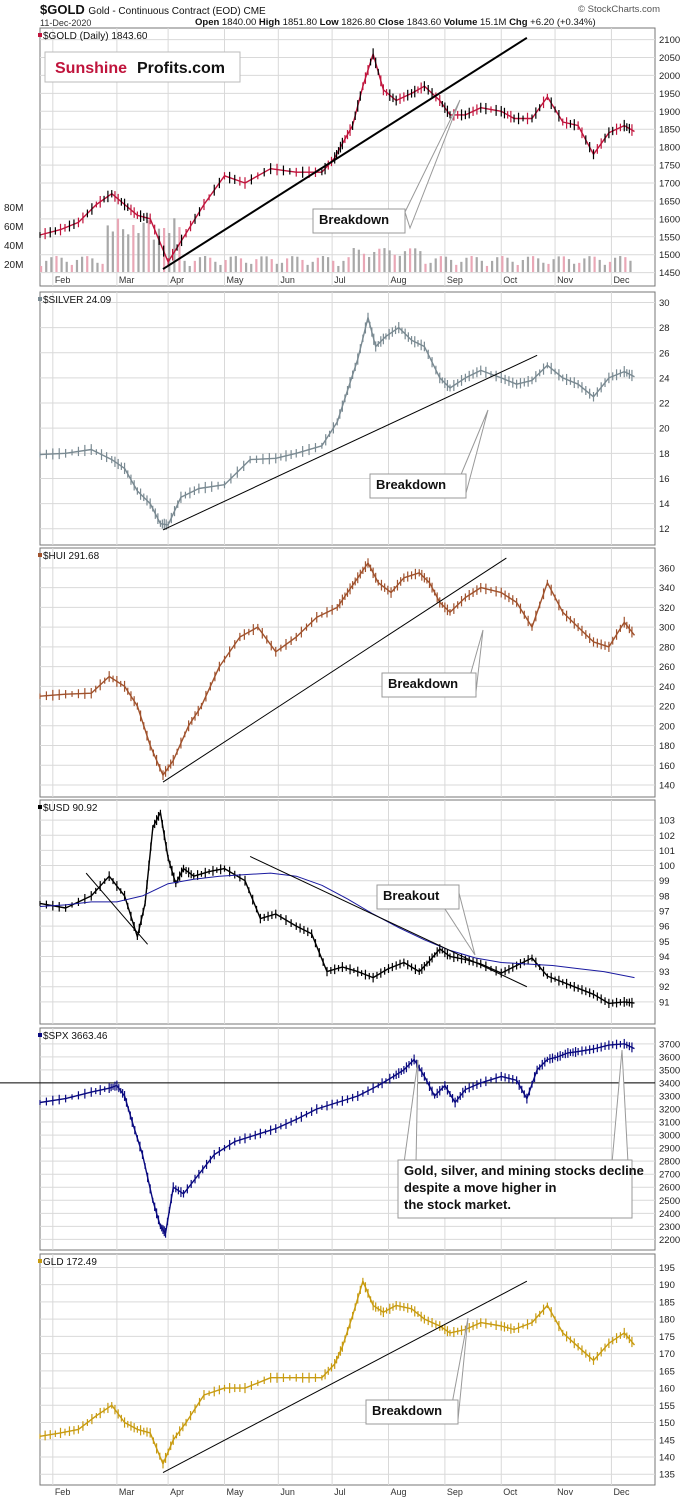  What do you see at coordinates (667, 1475) in the screenshot?
I see `y-tick-label: 135` at bounding box center [667, 1475].